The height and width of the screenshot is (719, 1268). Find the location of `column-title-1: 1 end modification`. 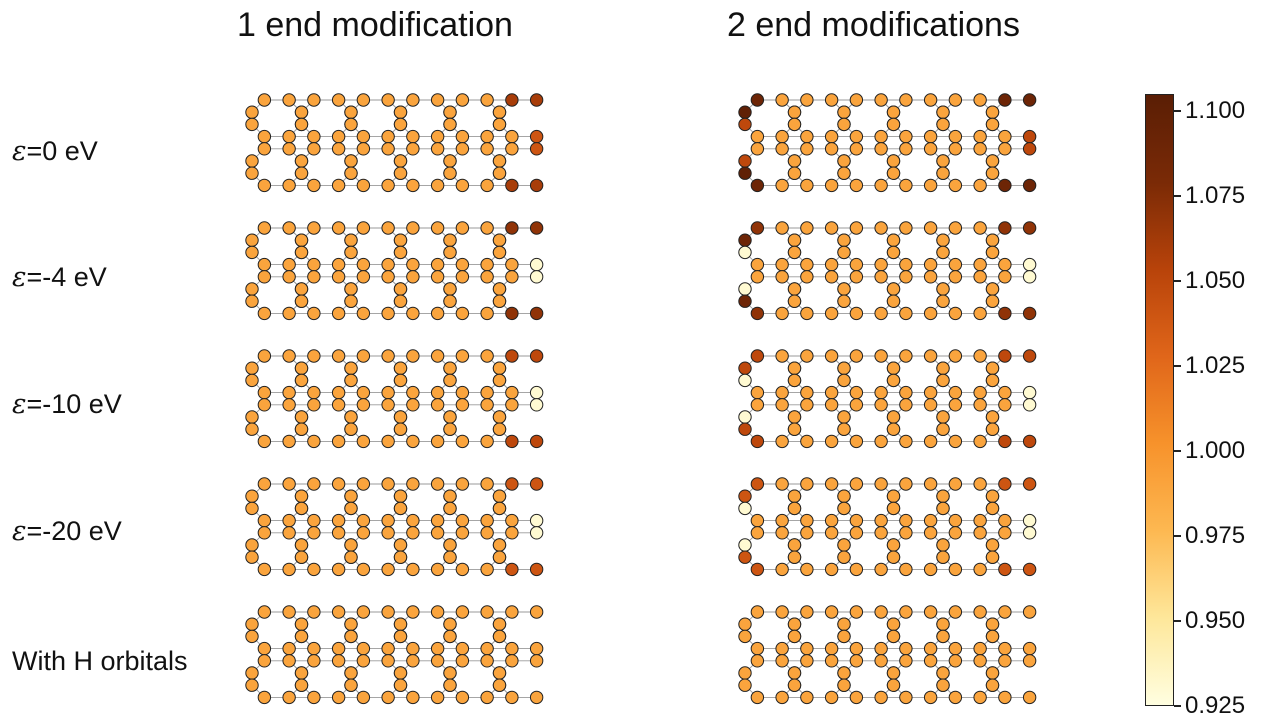

column-title-1: 1 end modification is located at coordinates (375, 25).